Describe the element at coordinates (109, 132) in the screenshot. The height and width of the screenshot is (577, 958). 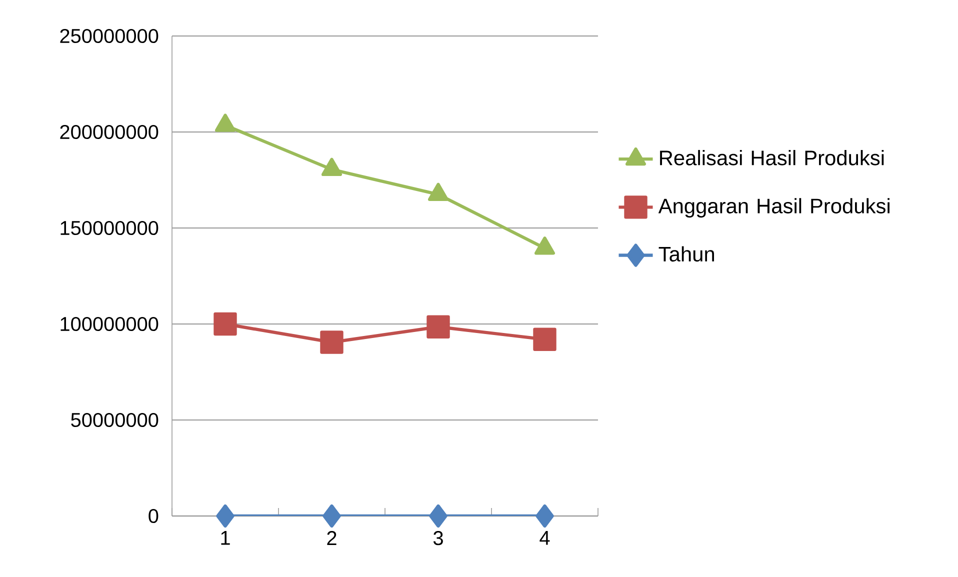
I see `y-tick-label: 200000000` at that location.